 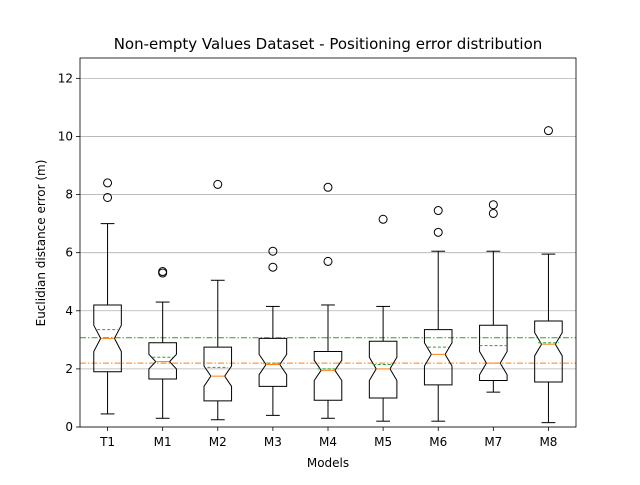 I want to click on x-tick-label: M5, so click(x=383, y=442).